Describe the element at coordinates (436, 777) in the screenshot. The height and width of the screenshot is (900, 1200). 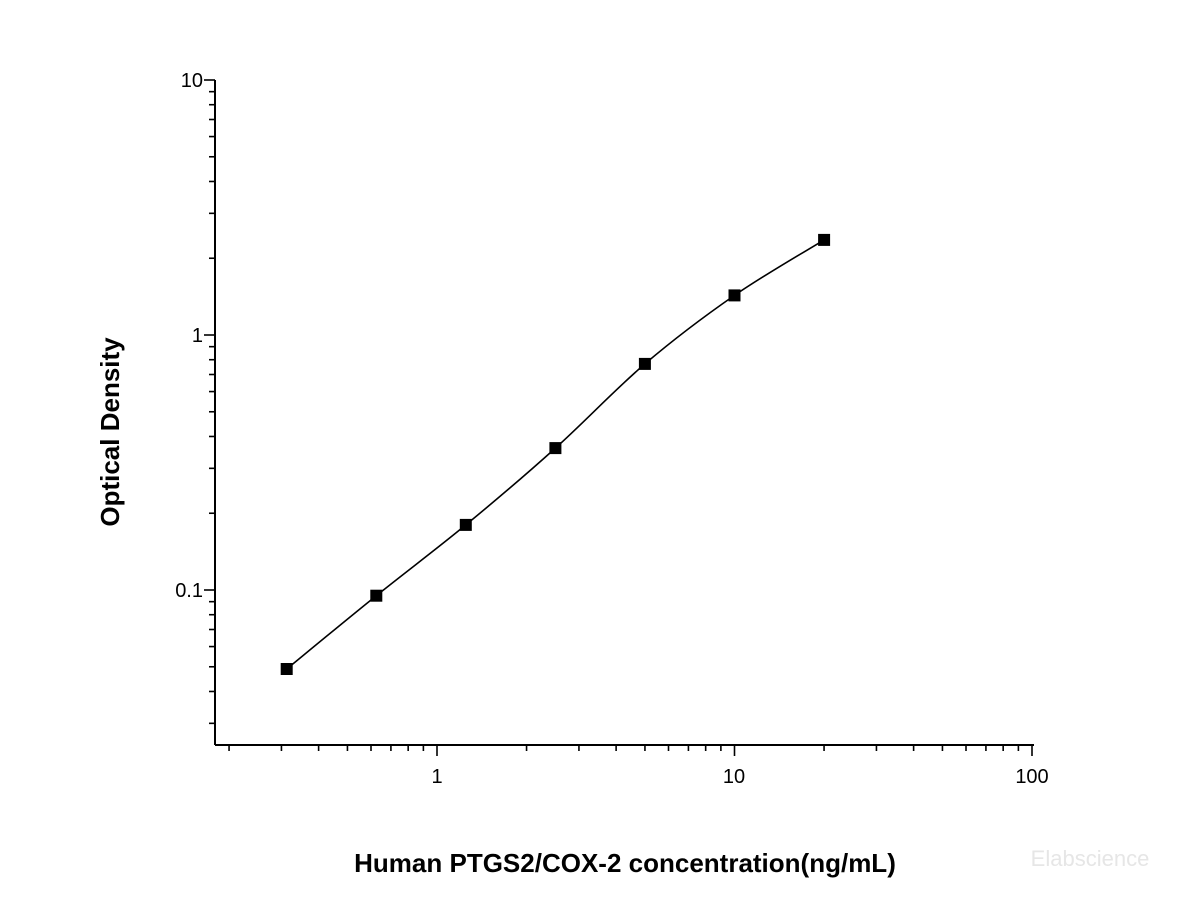
I see `x-tick-label-1: 1` at that location.